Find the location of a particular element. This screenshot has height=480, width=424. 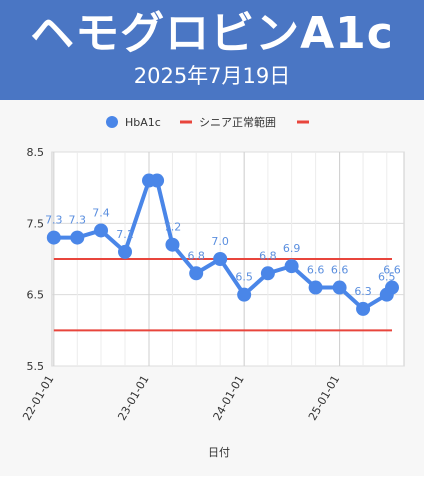

x-tick-label: 22-01-01 is located at coordinates (38, 398).